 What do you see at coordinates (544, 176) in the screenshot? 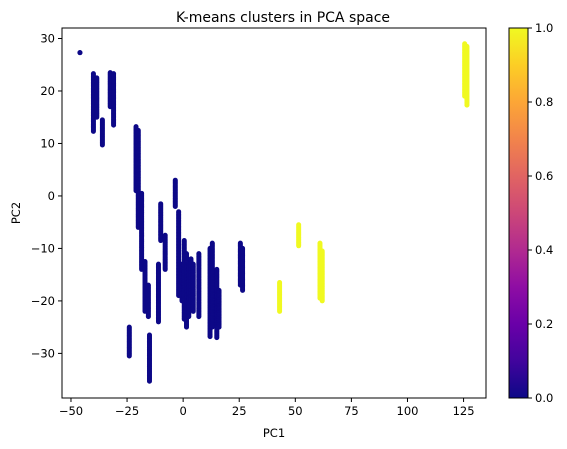
I see `colorbar-tick-label: 0.6` at bounding box center [544, 176].